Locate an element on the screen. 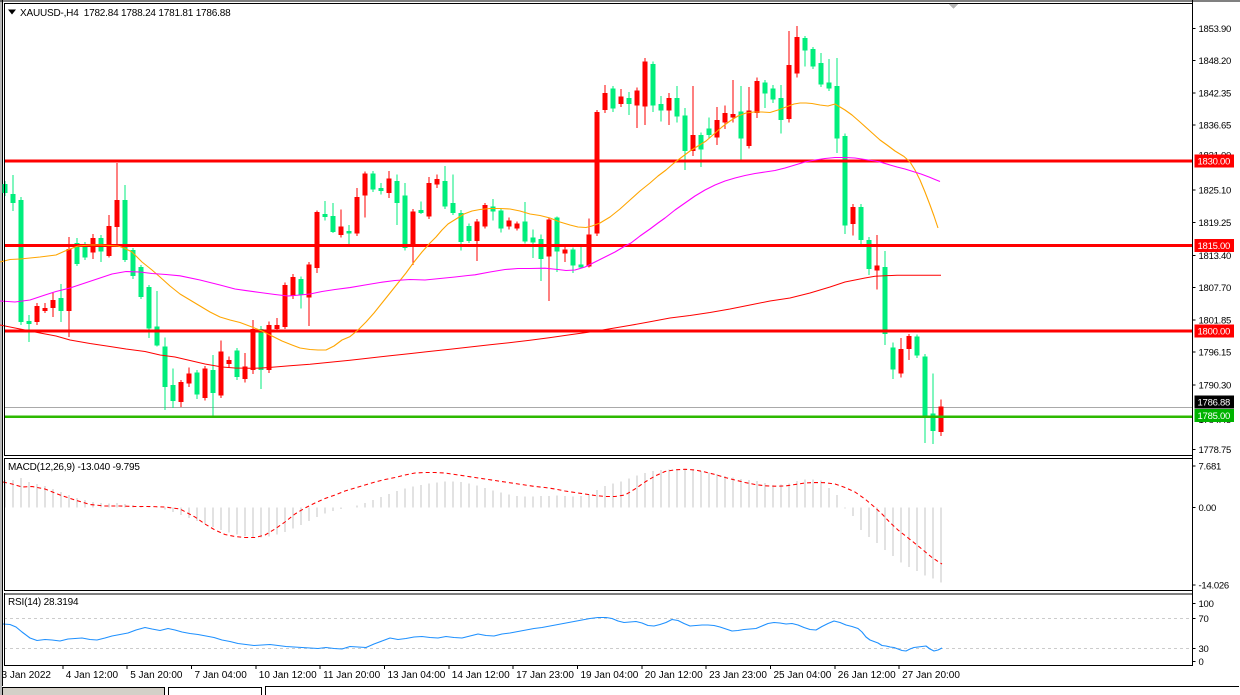 This screenshot has width=1240, height=695. svg-text: 1848.20 is located at coordinates (1215, 61).